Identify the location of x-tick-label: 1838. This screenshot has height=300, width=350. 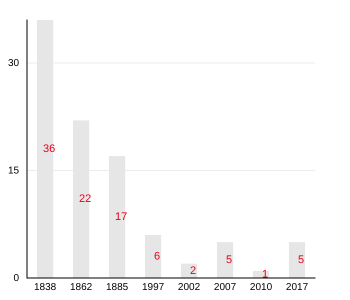
(45, 287).